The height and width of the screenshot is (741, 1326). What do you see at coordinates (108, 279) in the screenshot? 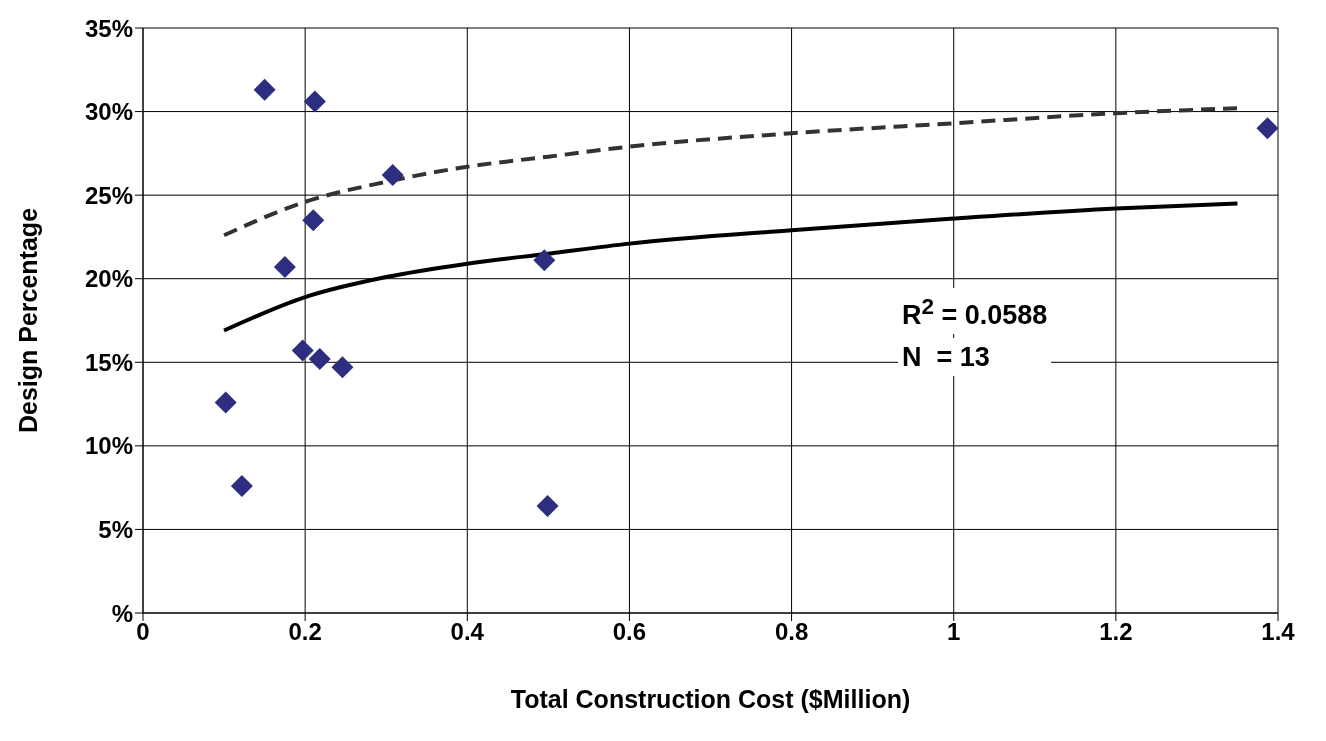
I see `y-tick-label: 20%` at bounding box center [108, 279].